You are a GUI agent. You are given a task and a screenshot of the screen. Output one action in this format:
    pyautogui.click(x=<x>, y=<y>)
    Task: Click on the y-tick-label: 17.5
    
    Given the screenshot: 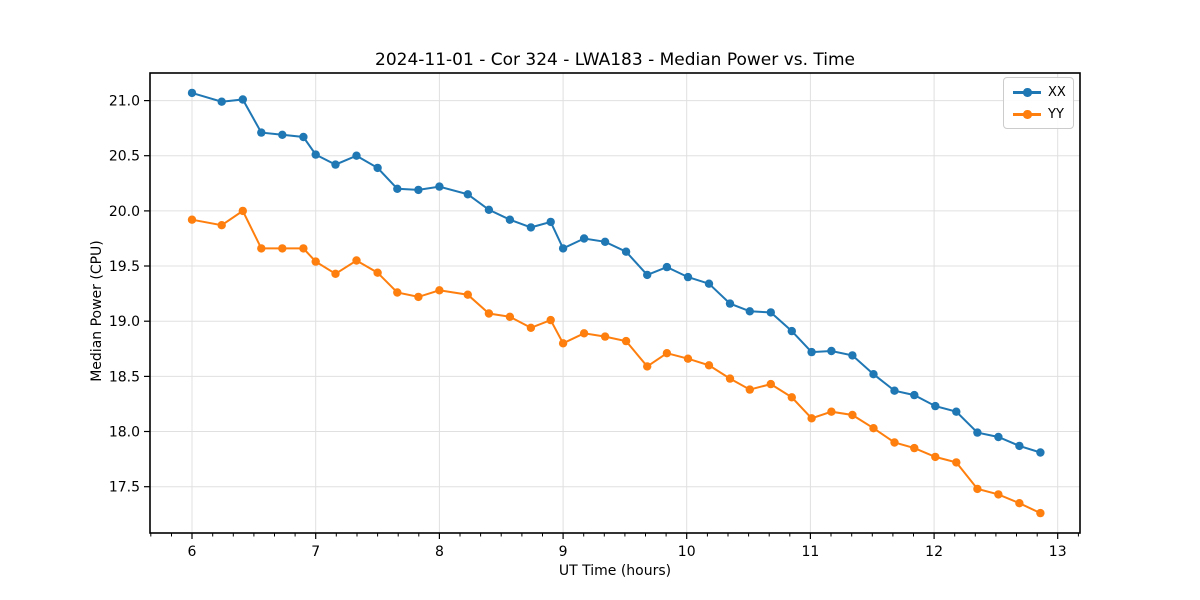 What is the action you would take?
    pyautogui.click(x=124, y=488)
    